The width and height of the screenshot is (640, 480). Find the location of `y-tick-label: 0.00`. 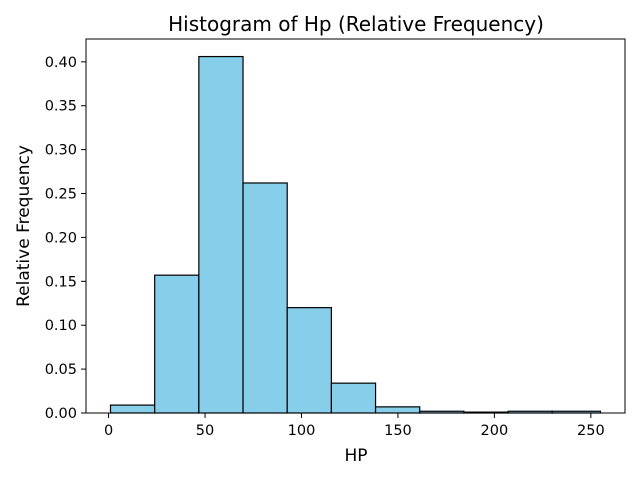

y-tick-label: 0.00 is located at coordinates (61, 414).